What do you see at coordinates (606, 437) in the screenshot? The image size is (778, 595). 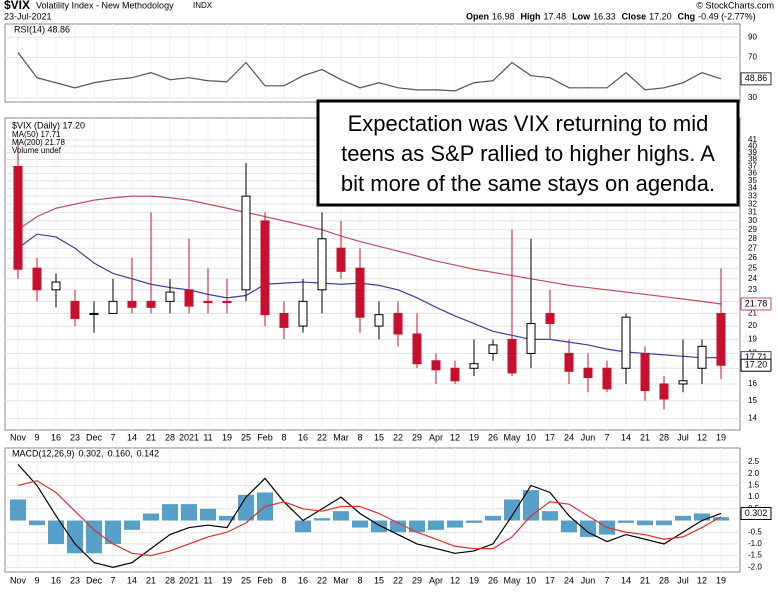 I see `x-tick-label: 7` at bounding box center [606, 437].